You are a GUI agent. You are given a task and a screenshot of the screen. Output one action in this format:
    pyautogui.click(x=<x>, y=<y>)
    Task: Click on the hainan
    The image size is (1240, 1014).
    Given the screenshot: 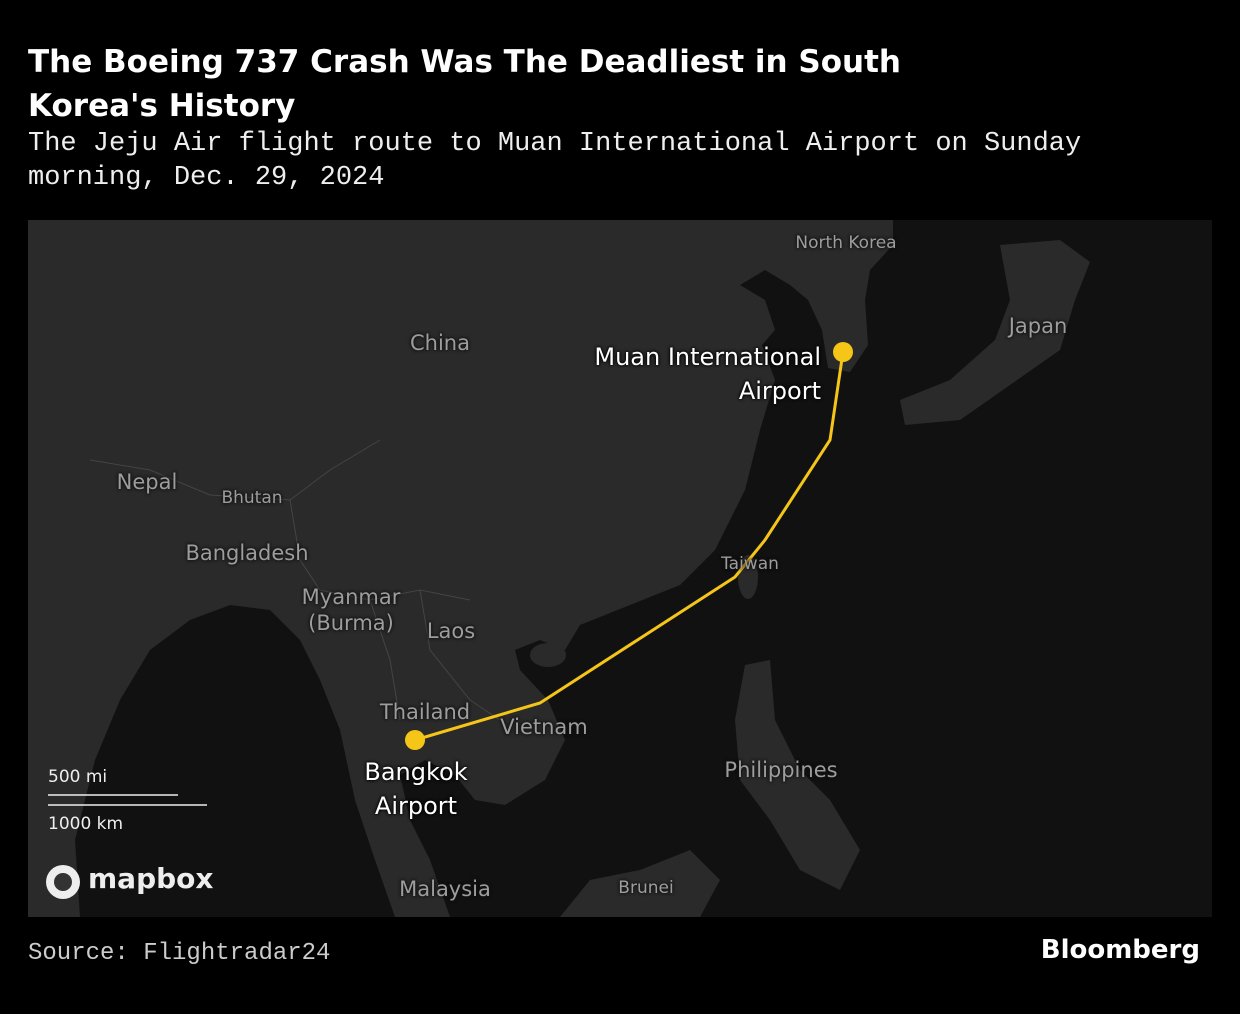 What is the action you would take?
    pyautogui.click(x=548, y=655)
    